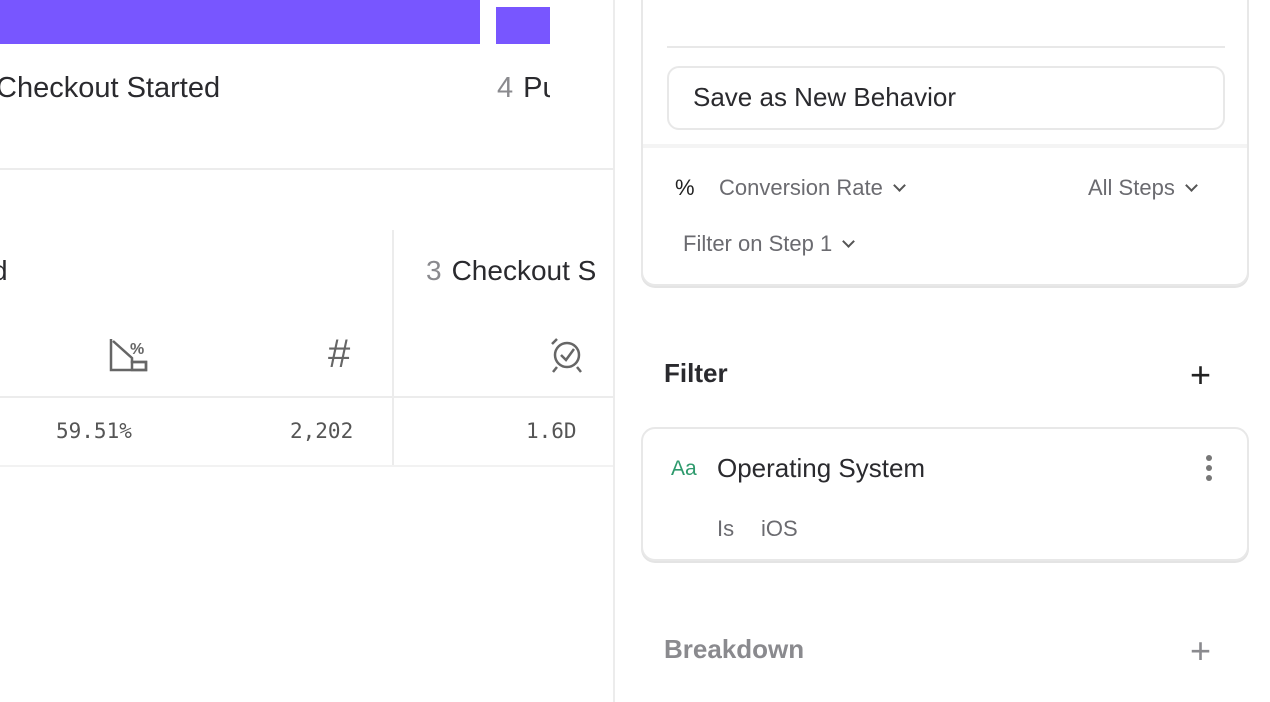  I want to click on filter-value: iOS, so click(779, 528).